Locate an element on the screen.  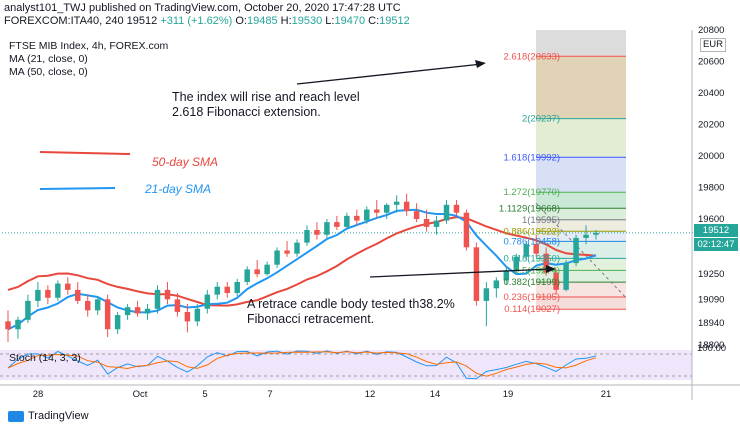
x-tick-label: 14 is located at coordinates (435, 394).